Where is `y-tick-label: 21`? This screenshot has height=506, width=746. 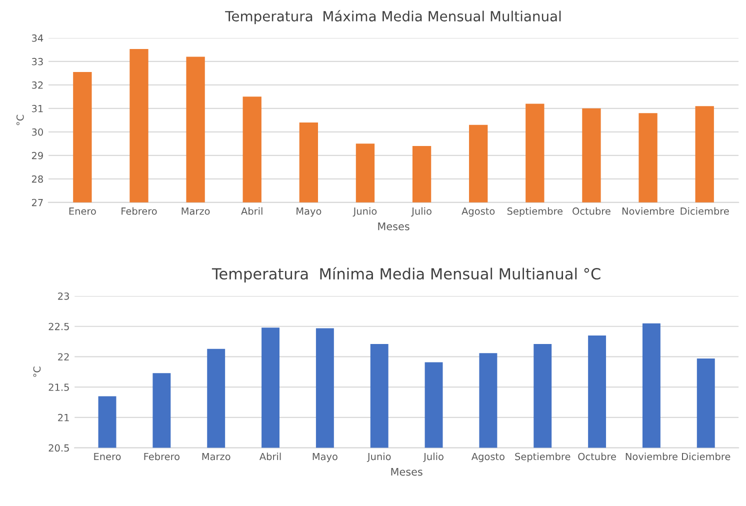 y-tick-label: 21 is located at coordinates (63, 418).